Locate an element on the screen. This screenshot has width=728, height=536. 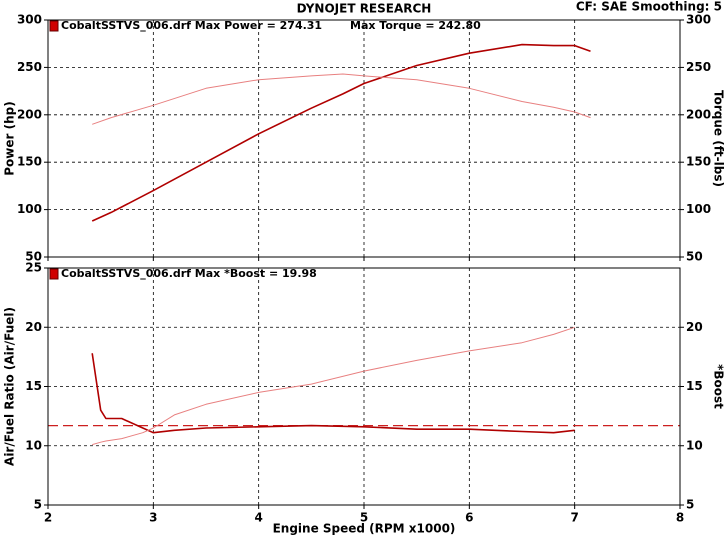
legend-text: CobaltSSTVS_006.drf Max *Boost = 19.98 is located at coordinates (189, 273).